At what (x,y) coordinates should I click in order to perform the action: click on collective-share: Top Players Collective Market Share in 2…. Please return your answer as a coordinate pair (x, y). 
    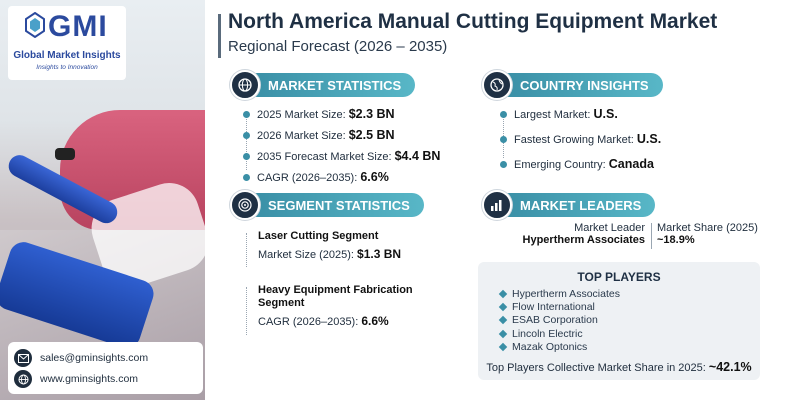
    Looking at the image, I should click on (619, 367).